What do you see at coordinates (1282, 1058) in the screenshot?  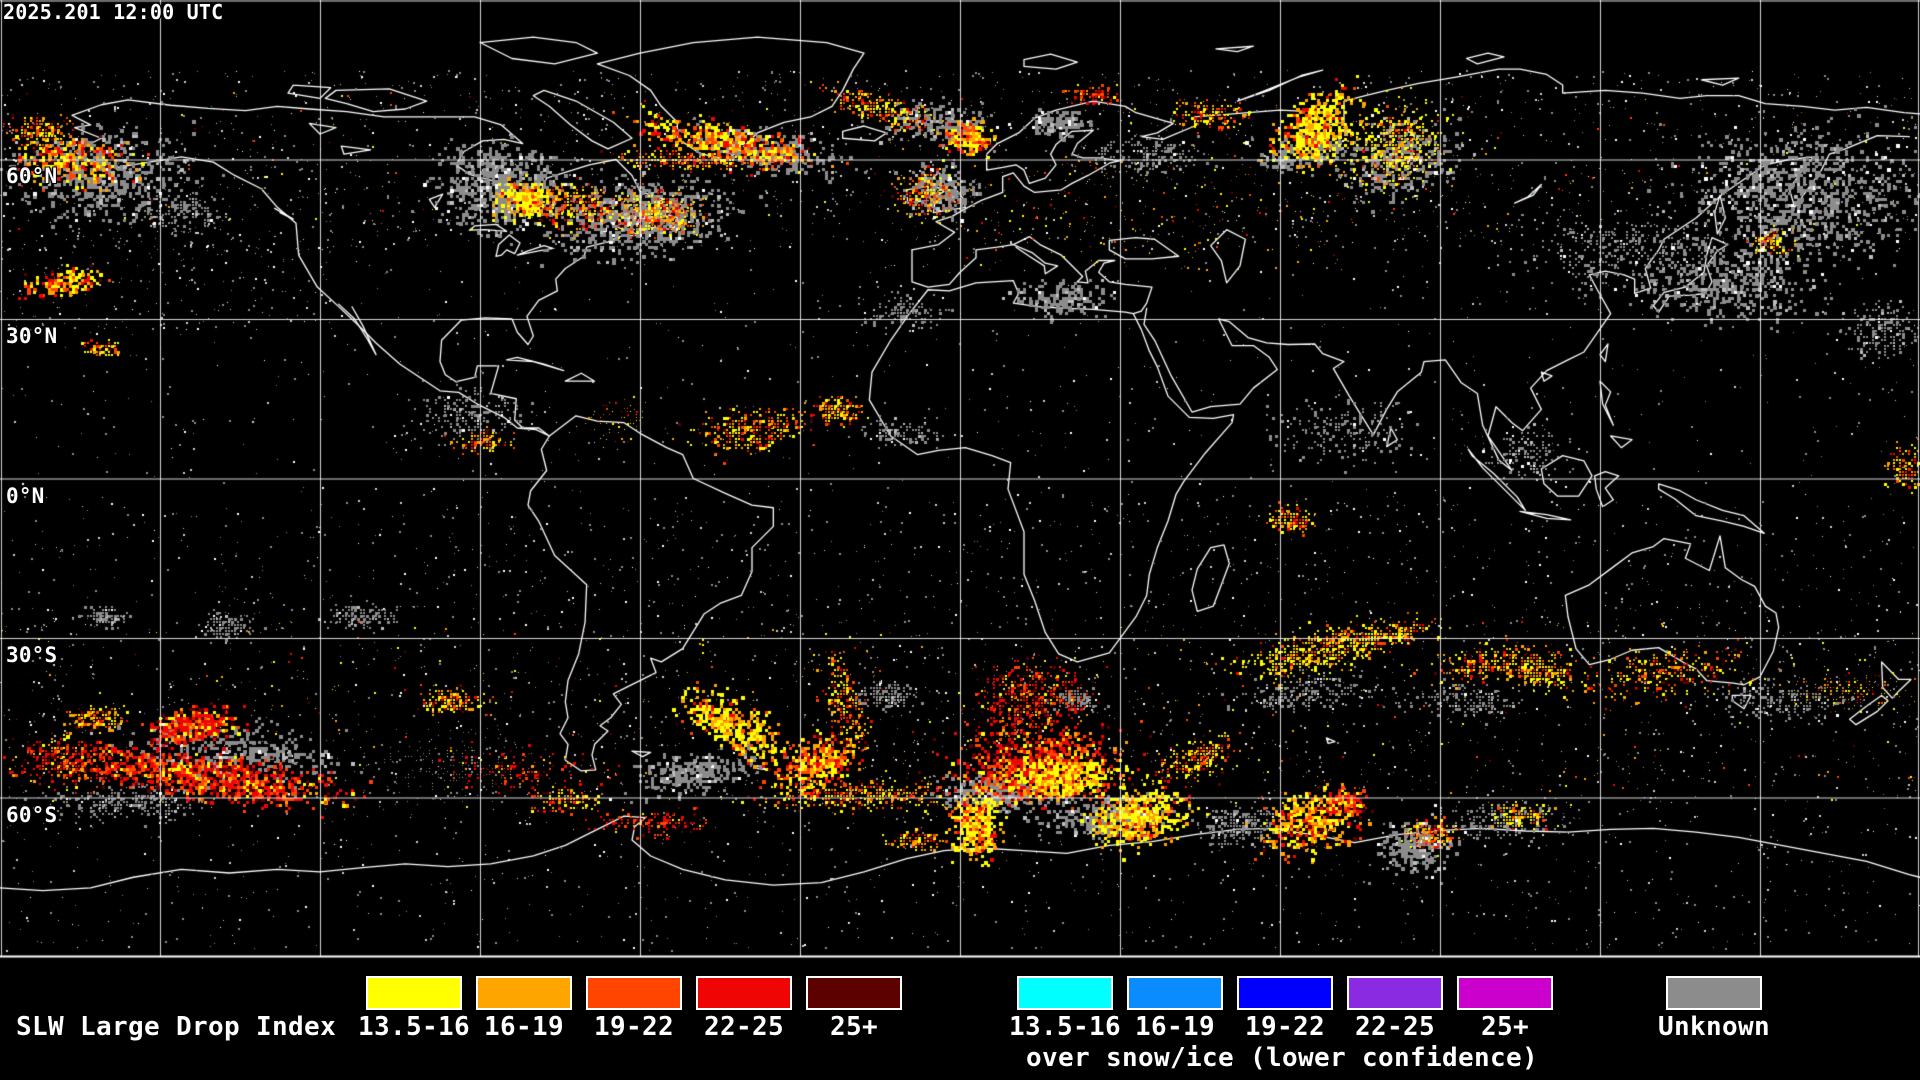 I see `legend-snow-ice-caption: over snow/ice (lower confidence)` at bounding box center [1282, 1058].